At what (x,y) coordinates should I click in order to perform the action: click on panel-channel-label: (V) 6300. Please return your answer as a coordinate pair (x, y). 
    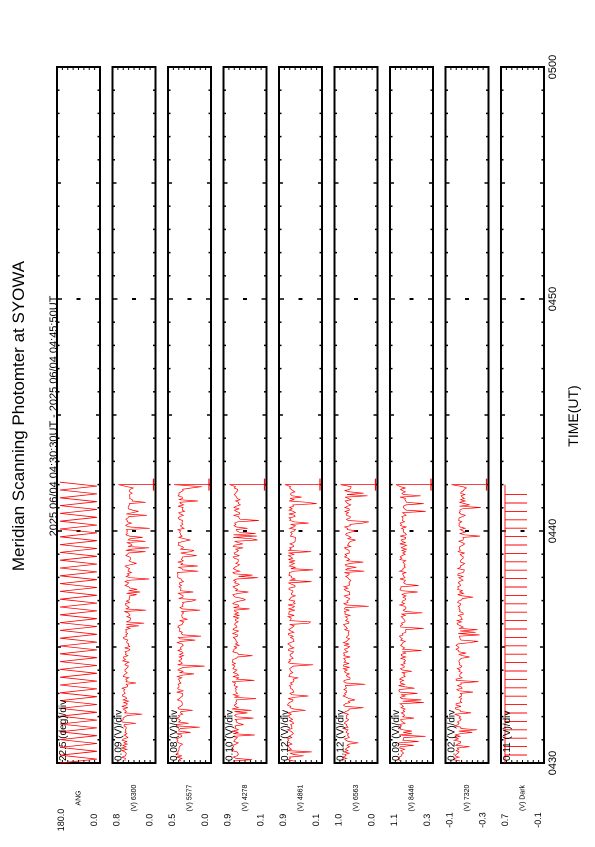
    Looking at the image, I should click on (134, 797).